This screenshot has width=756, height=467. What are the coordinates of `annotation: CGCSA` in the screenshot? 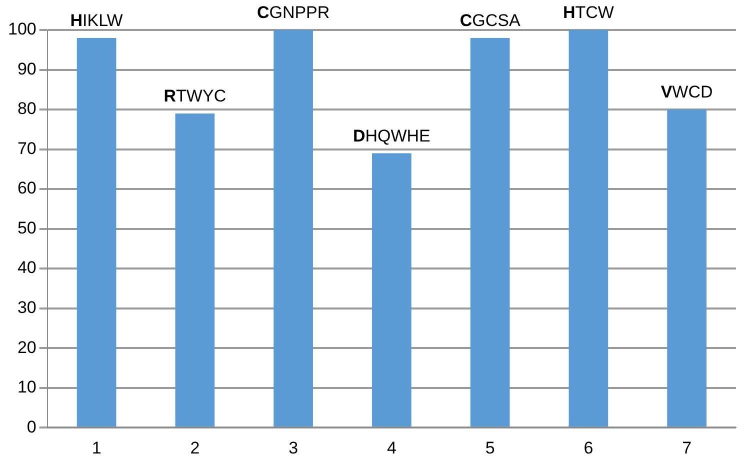 It's located at (490, 20).